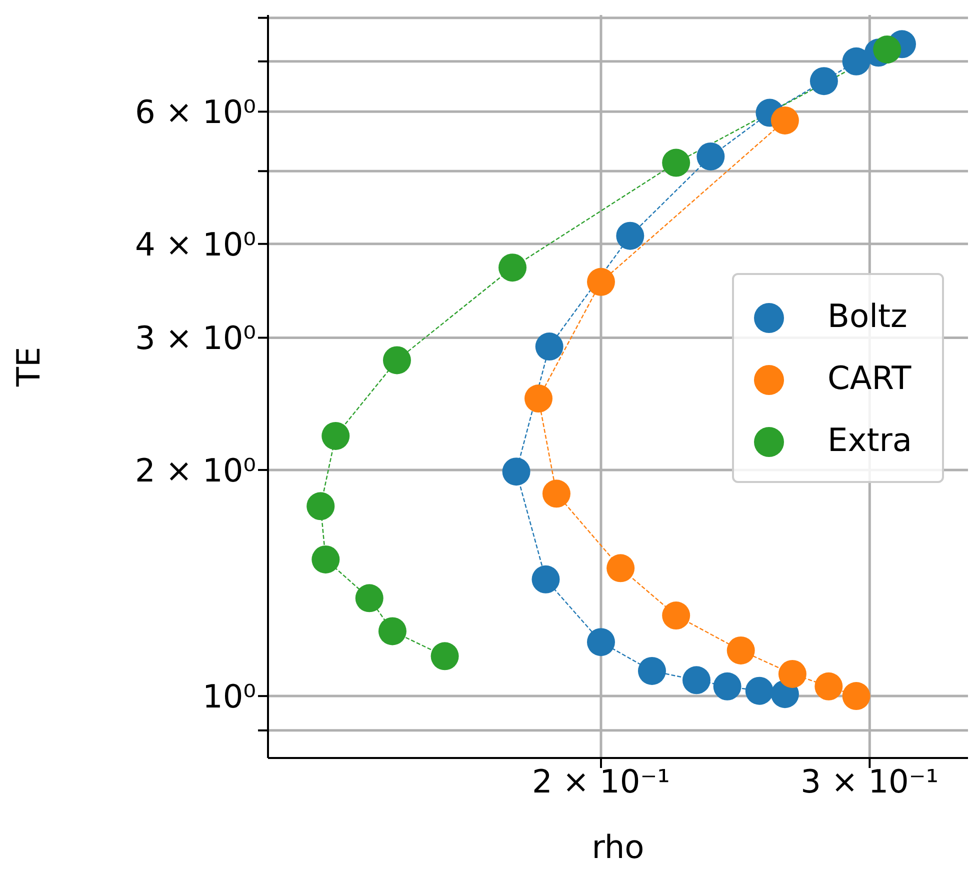 The image size is (975, 877). I want to click on x-tick-label: 2 × 10⁻¹, so click(601, 781).